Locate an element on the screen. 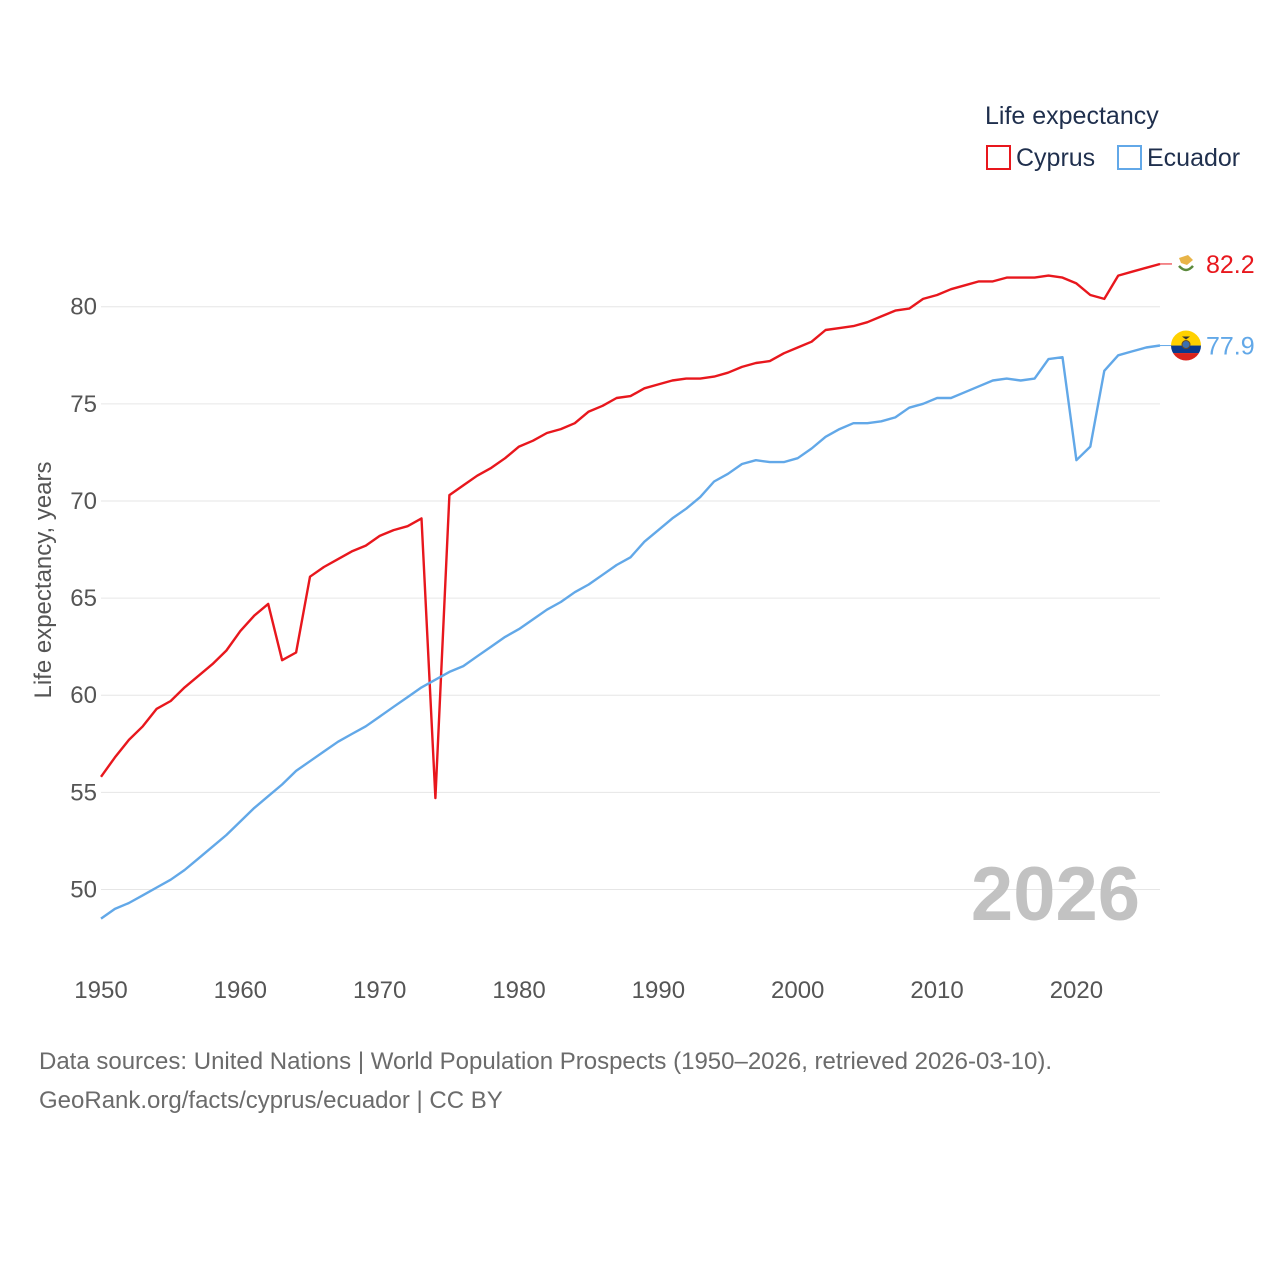  legend: Life expectancy Cyprus Ecuador is located at coordinates (1112, 137).